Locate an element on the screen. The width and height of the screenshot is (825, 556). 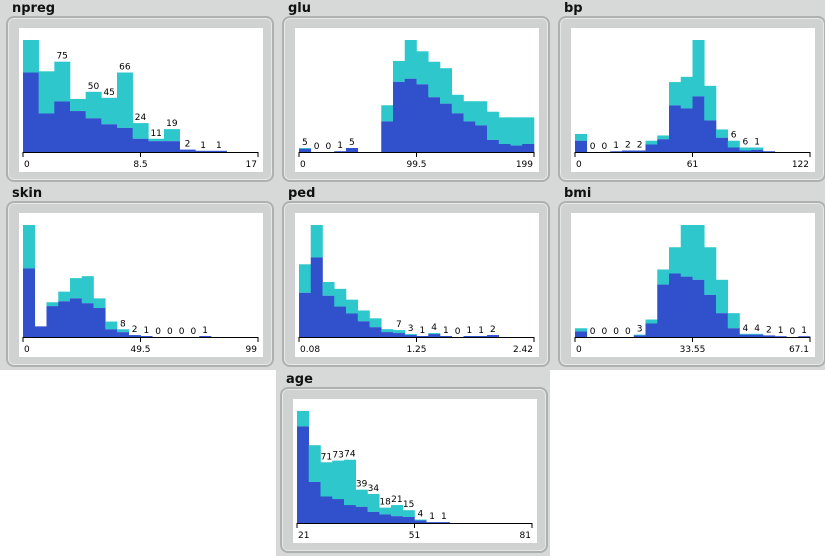
chart-0-tick-label-1: 8.5 is located at coordinates (140, 165).